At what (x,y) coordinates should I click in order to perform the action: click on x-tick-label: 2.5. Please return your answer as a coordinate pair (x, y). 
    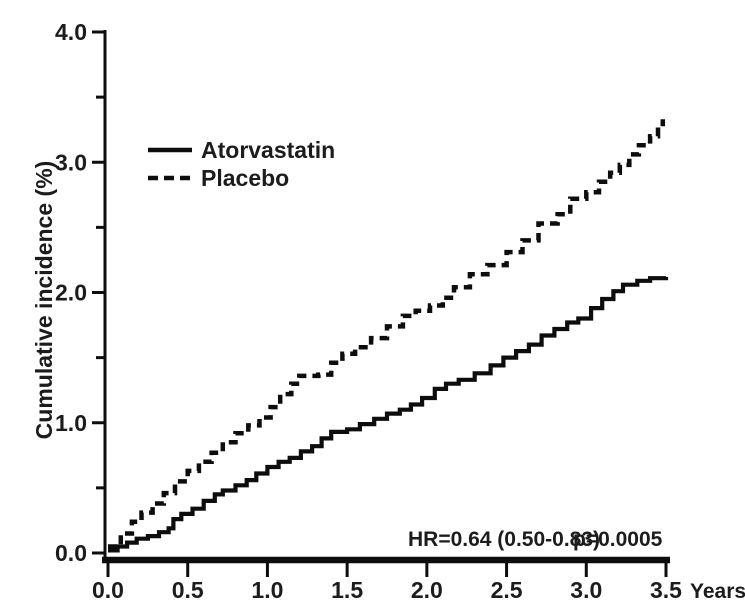
    Looking at the image, I should click on (507, 590).